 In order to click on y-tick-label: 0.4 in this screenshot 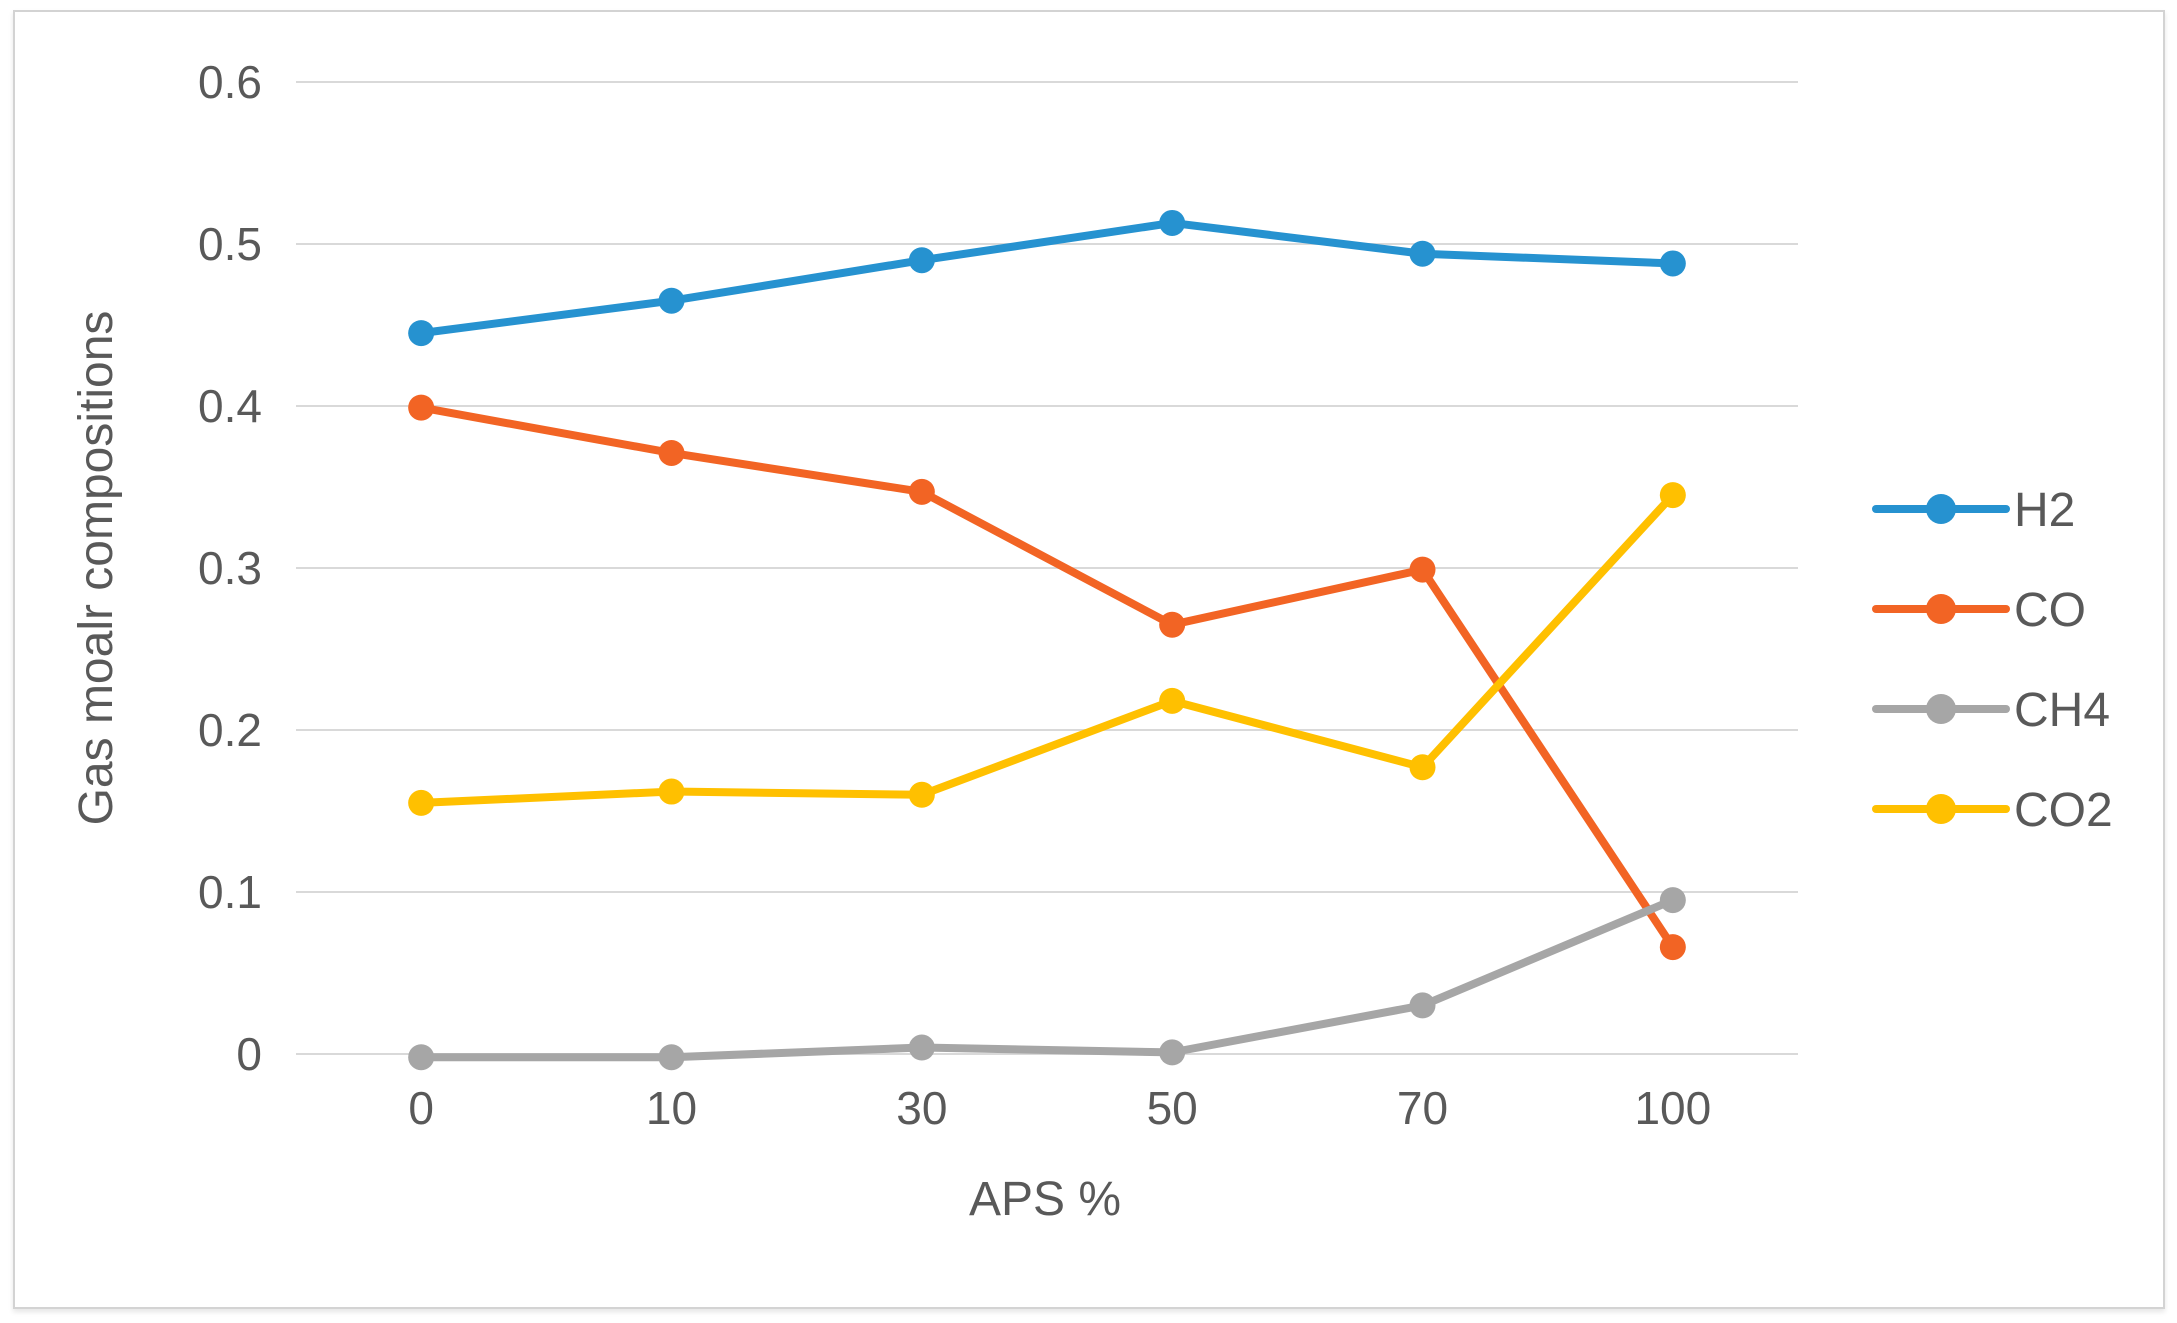, I will do `click(230, 406)`.